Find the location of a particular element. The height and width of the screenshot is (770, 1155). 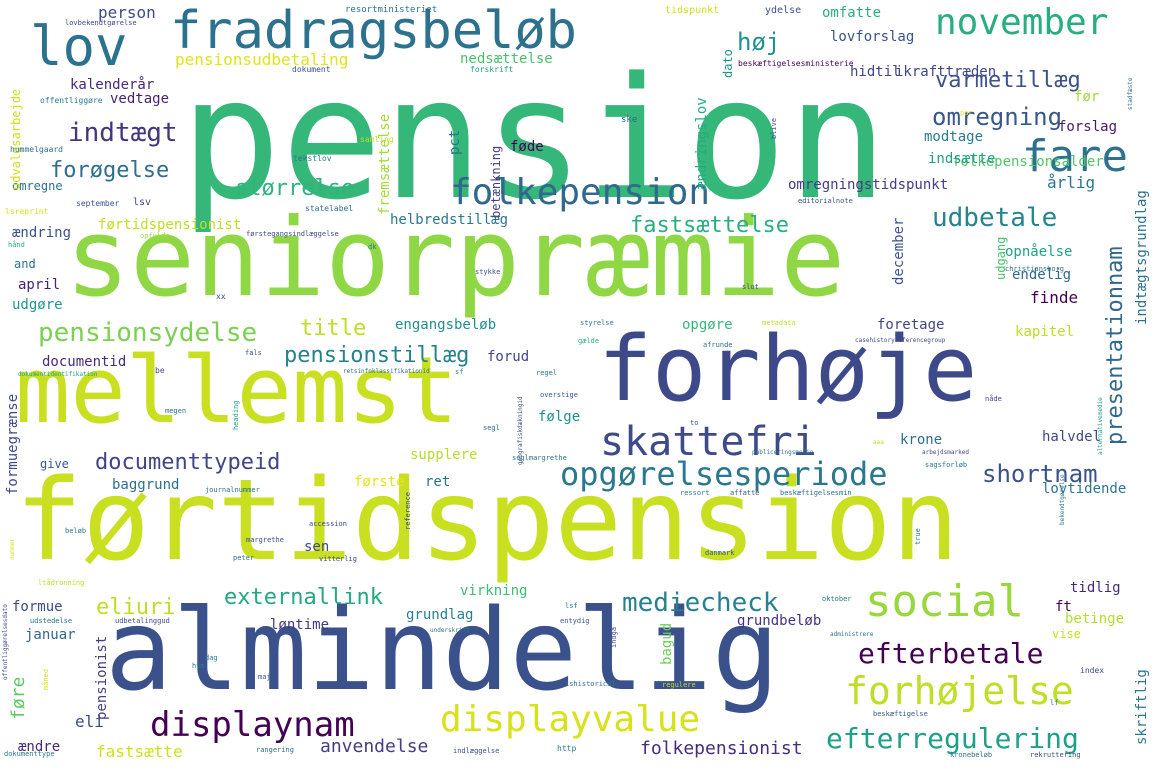

word-cloud-term: beskæftigelsesmin is located at coordinates (816, 493).